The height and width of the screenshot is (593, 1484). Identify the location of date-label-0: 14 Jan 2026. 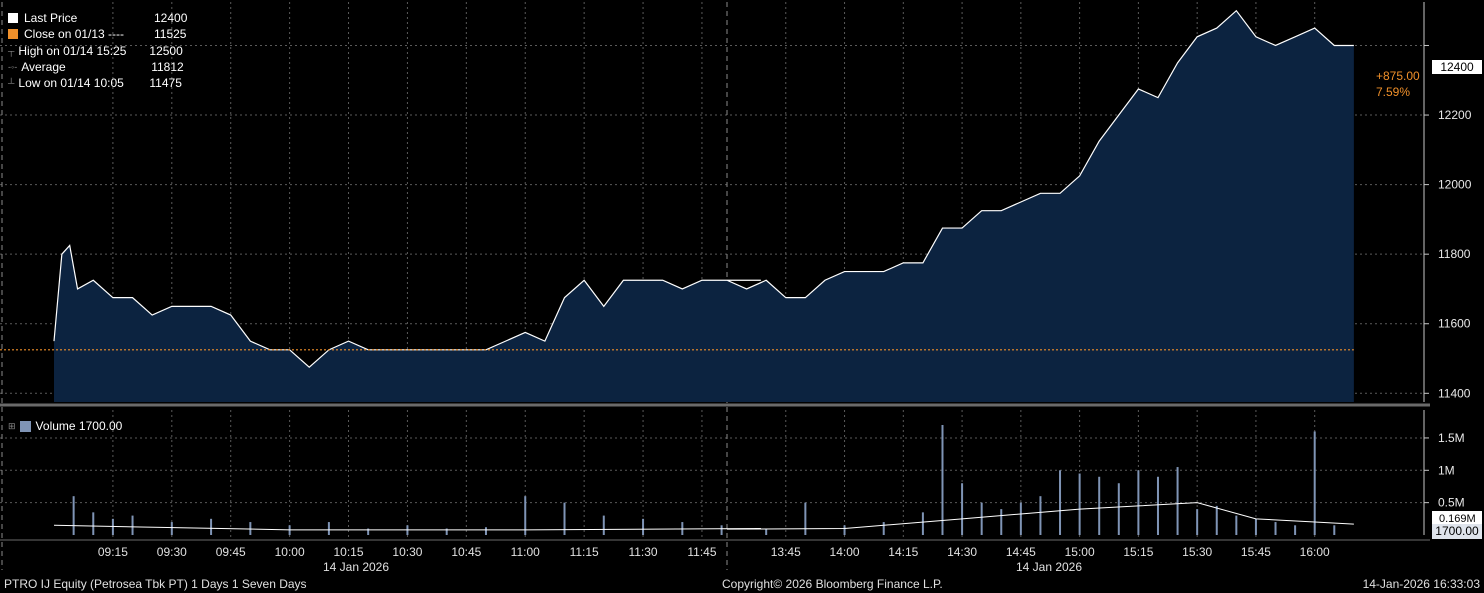
(356, 567).